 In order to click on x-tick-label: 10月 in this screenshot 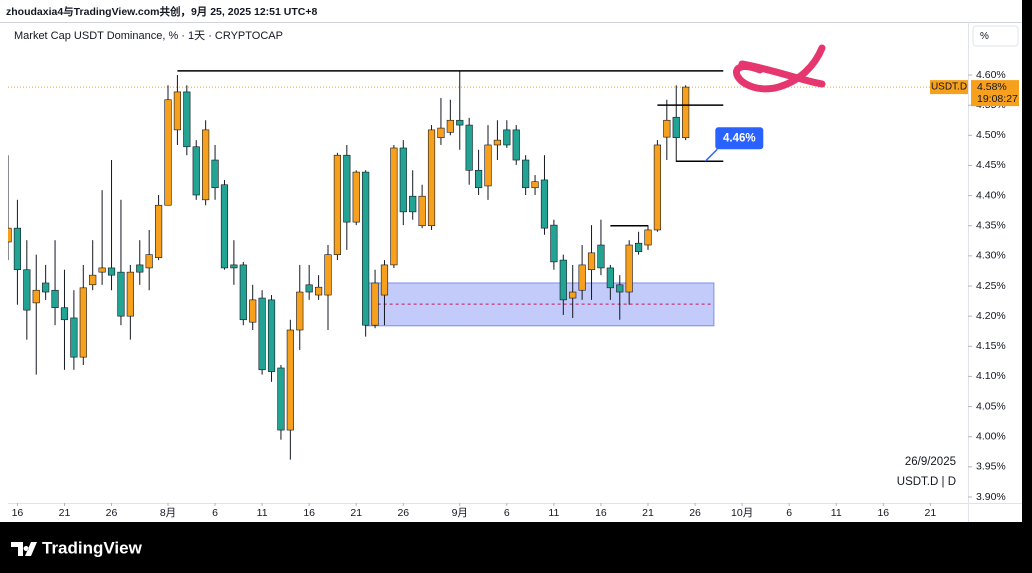, I will do `click(742, 513)`.